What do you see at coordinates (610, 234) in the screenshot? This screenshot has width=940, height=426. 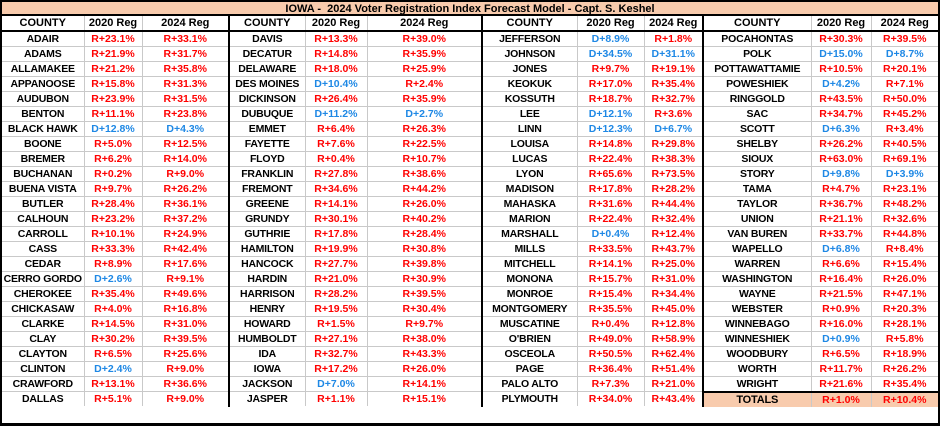 I see `reg-2020-cell: D+0.4%` at bounding box center [610, 234].